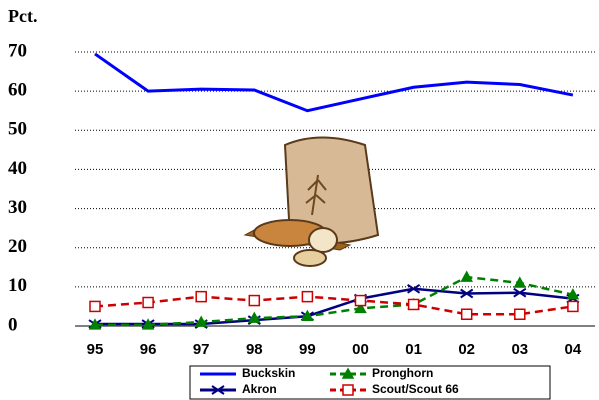 This screenshot has height=400, width=599. Describe the element at coordinates (370, 382) in the screenshot. I see `legend-box` at that location.